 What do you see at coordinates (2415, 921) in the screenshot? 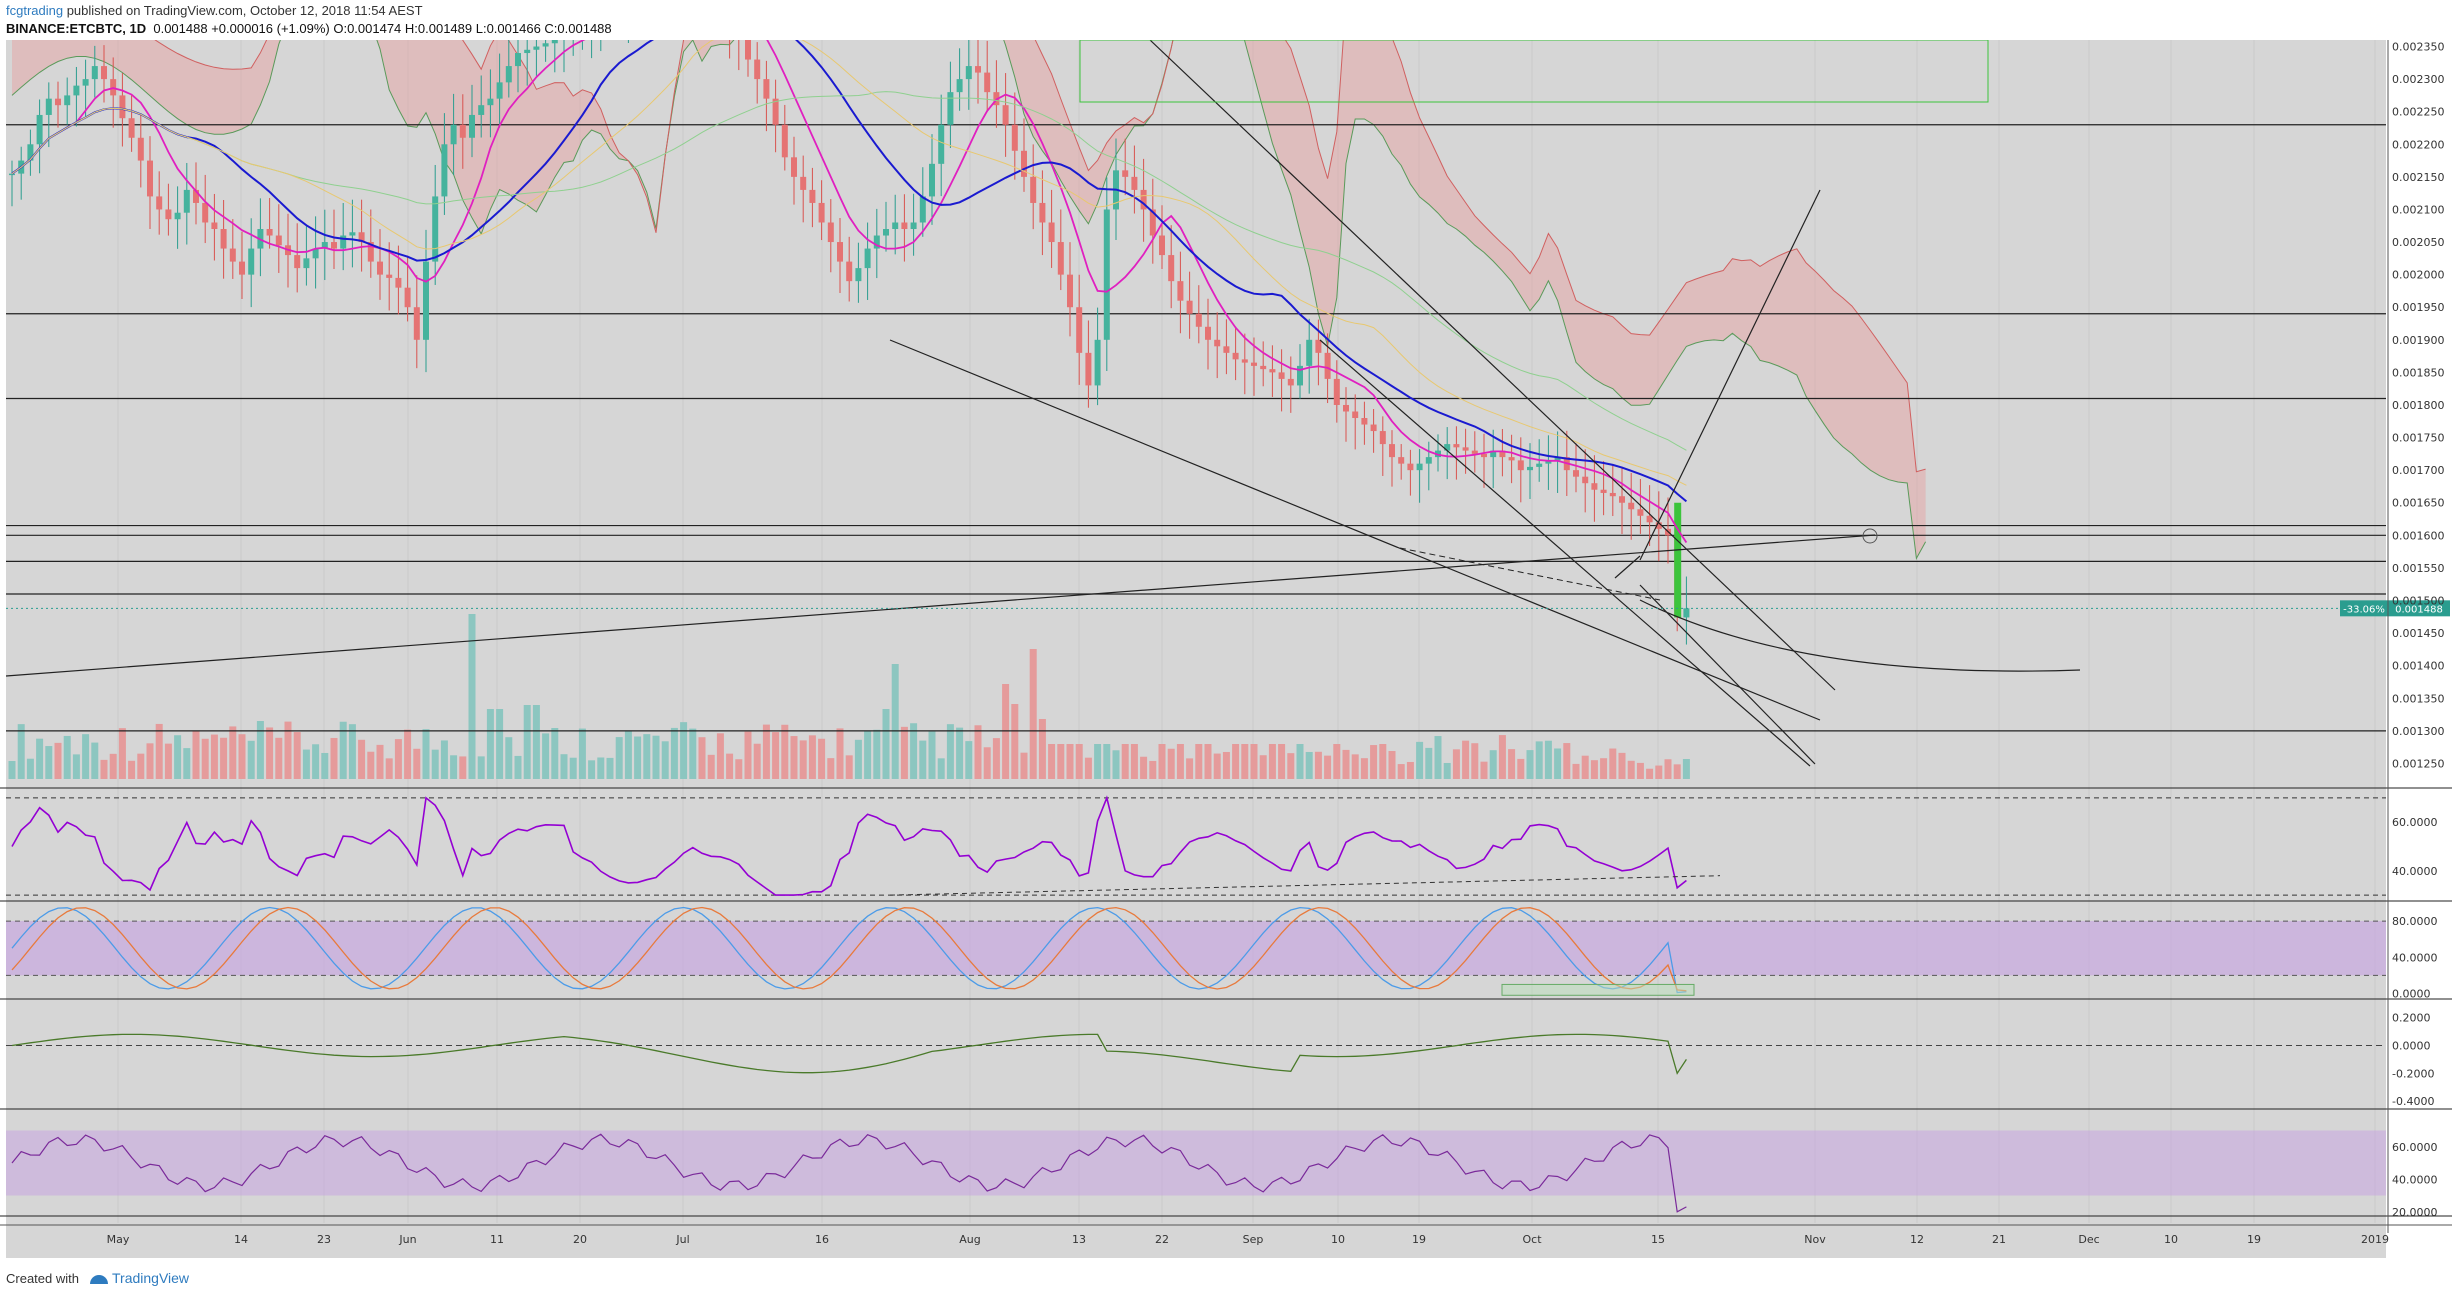
I see `indicator-tick-label: 80.0000` at bounding box center [2415, 921].